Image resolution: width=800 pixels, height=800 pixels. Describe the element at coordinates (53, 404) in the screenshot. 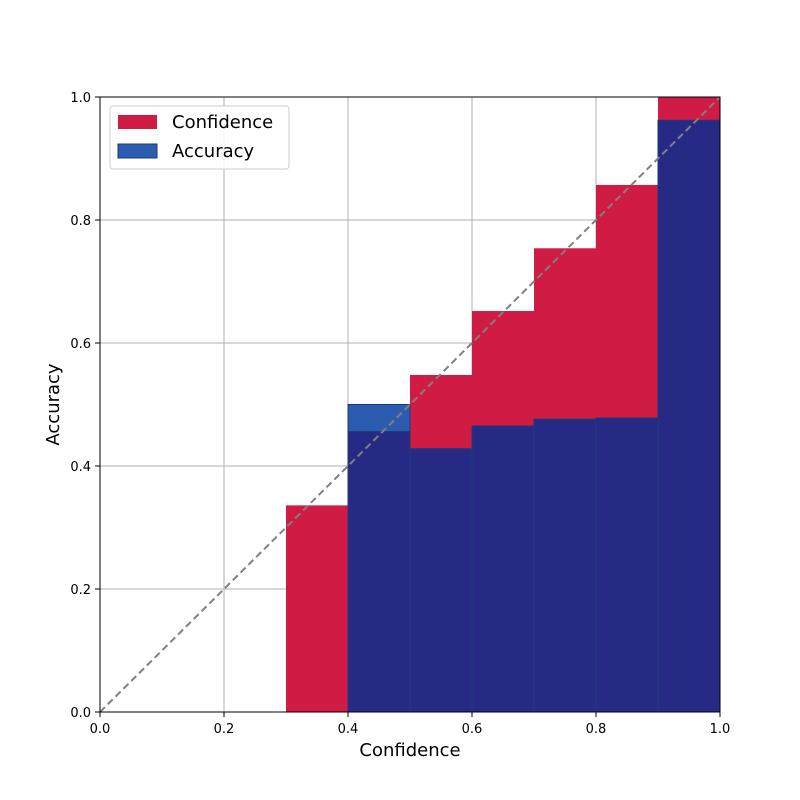

I see `y-axis-label: Accuracy` at that location.